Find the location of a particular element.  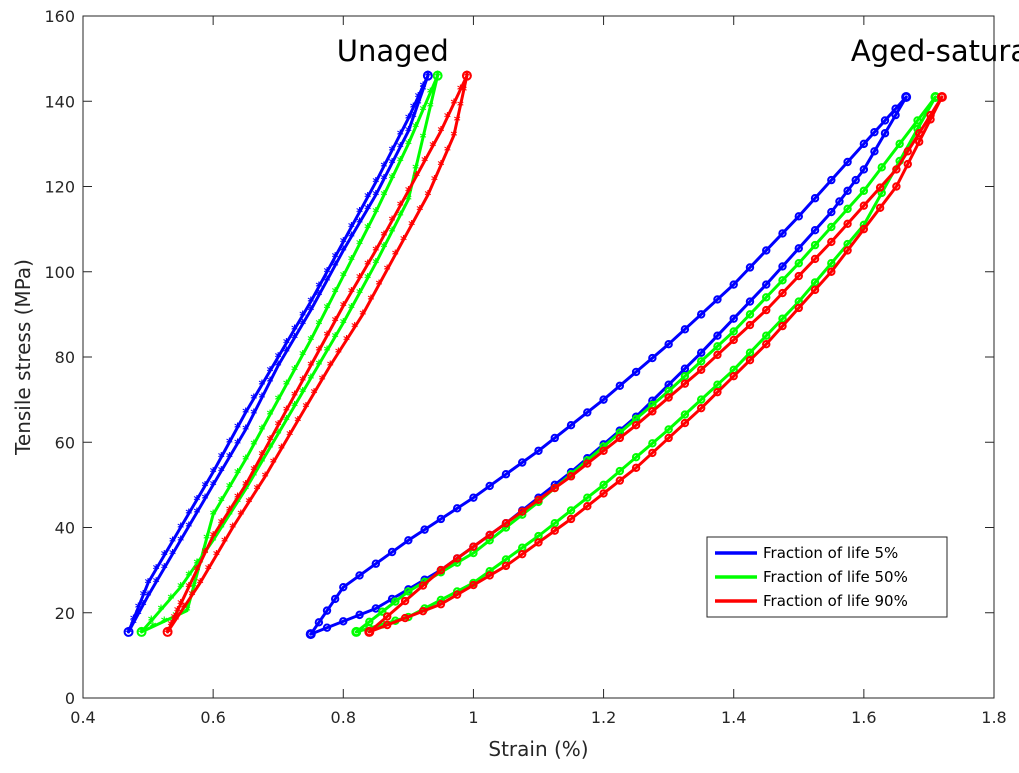

x-tick-label: 1.4 is located at coordinates (733, 717).